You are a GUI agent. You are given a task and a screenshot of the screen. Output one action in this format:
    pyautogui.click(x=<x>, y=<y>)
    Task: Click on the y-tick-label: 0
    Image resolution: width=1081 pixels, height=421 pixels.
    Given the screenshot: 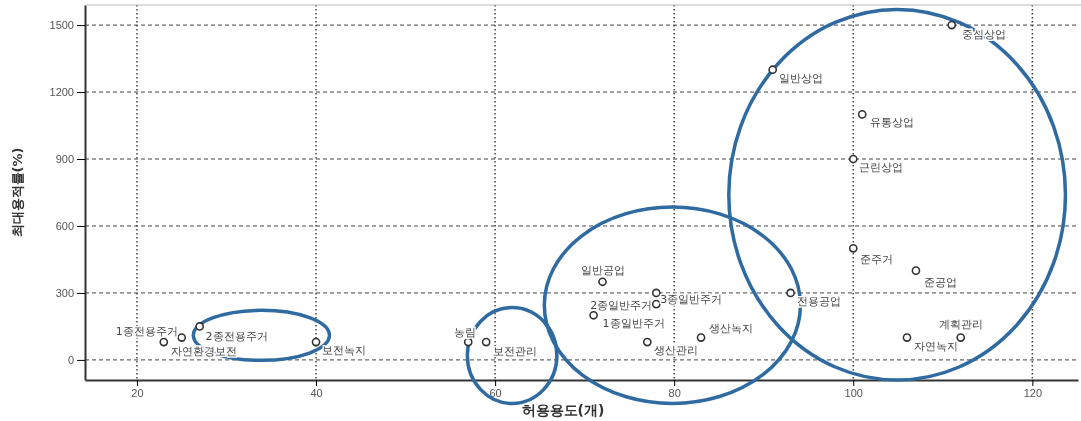 What is the action you would take?
    pyautogui.click(x=70, y=359)
    